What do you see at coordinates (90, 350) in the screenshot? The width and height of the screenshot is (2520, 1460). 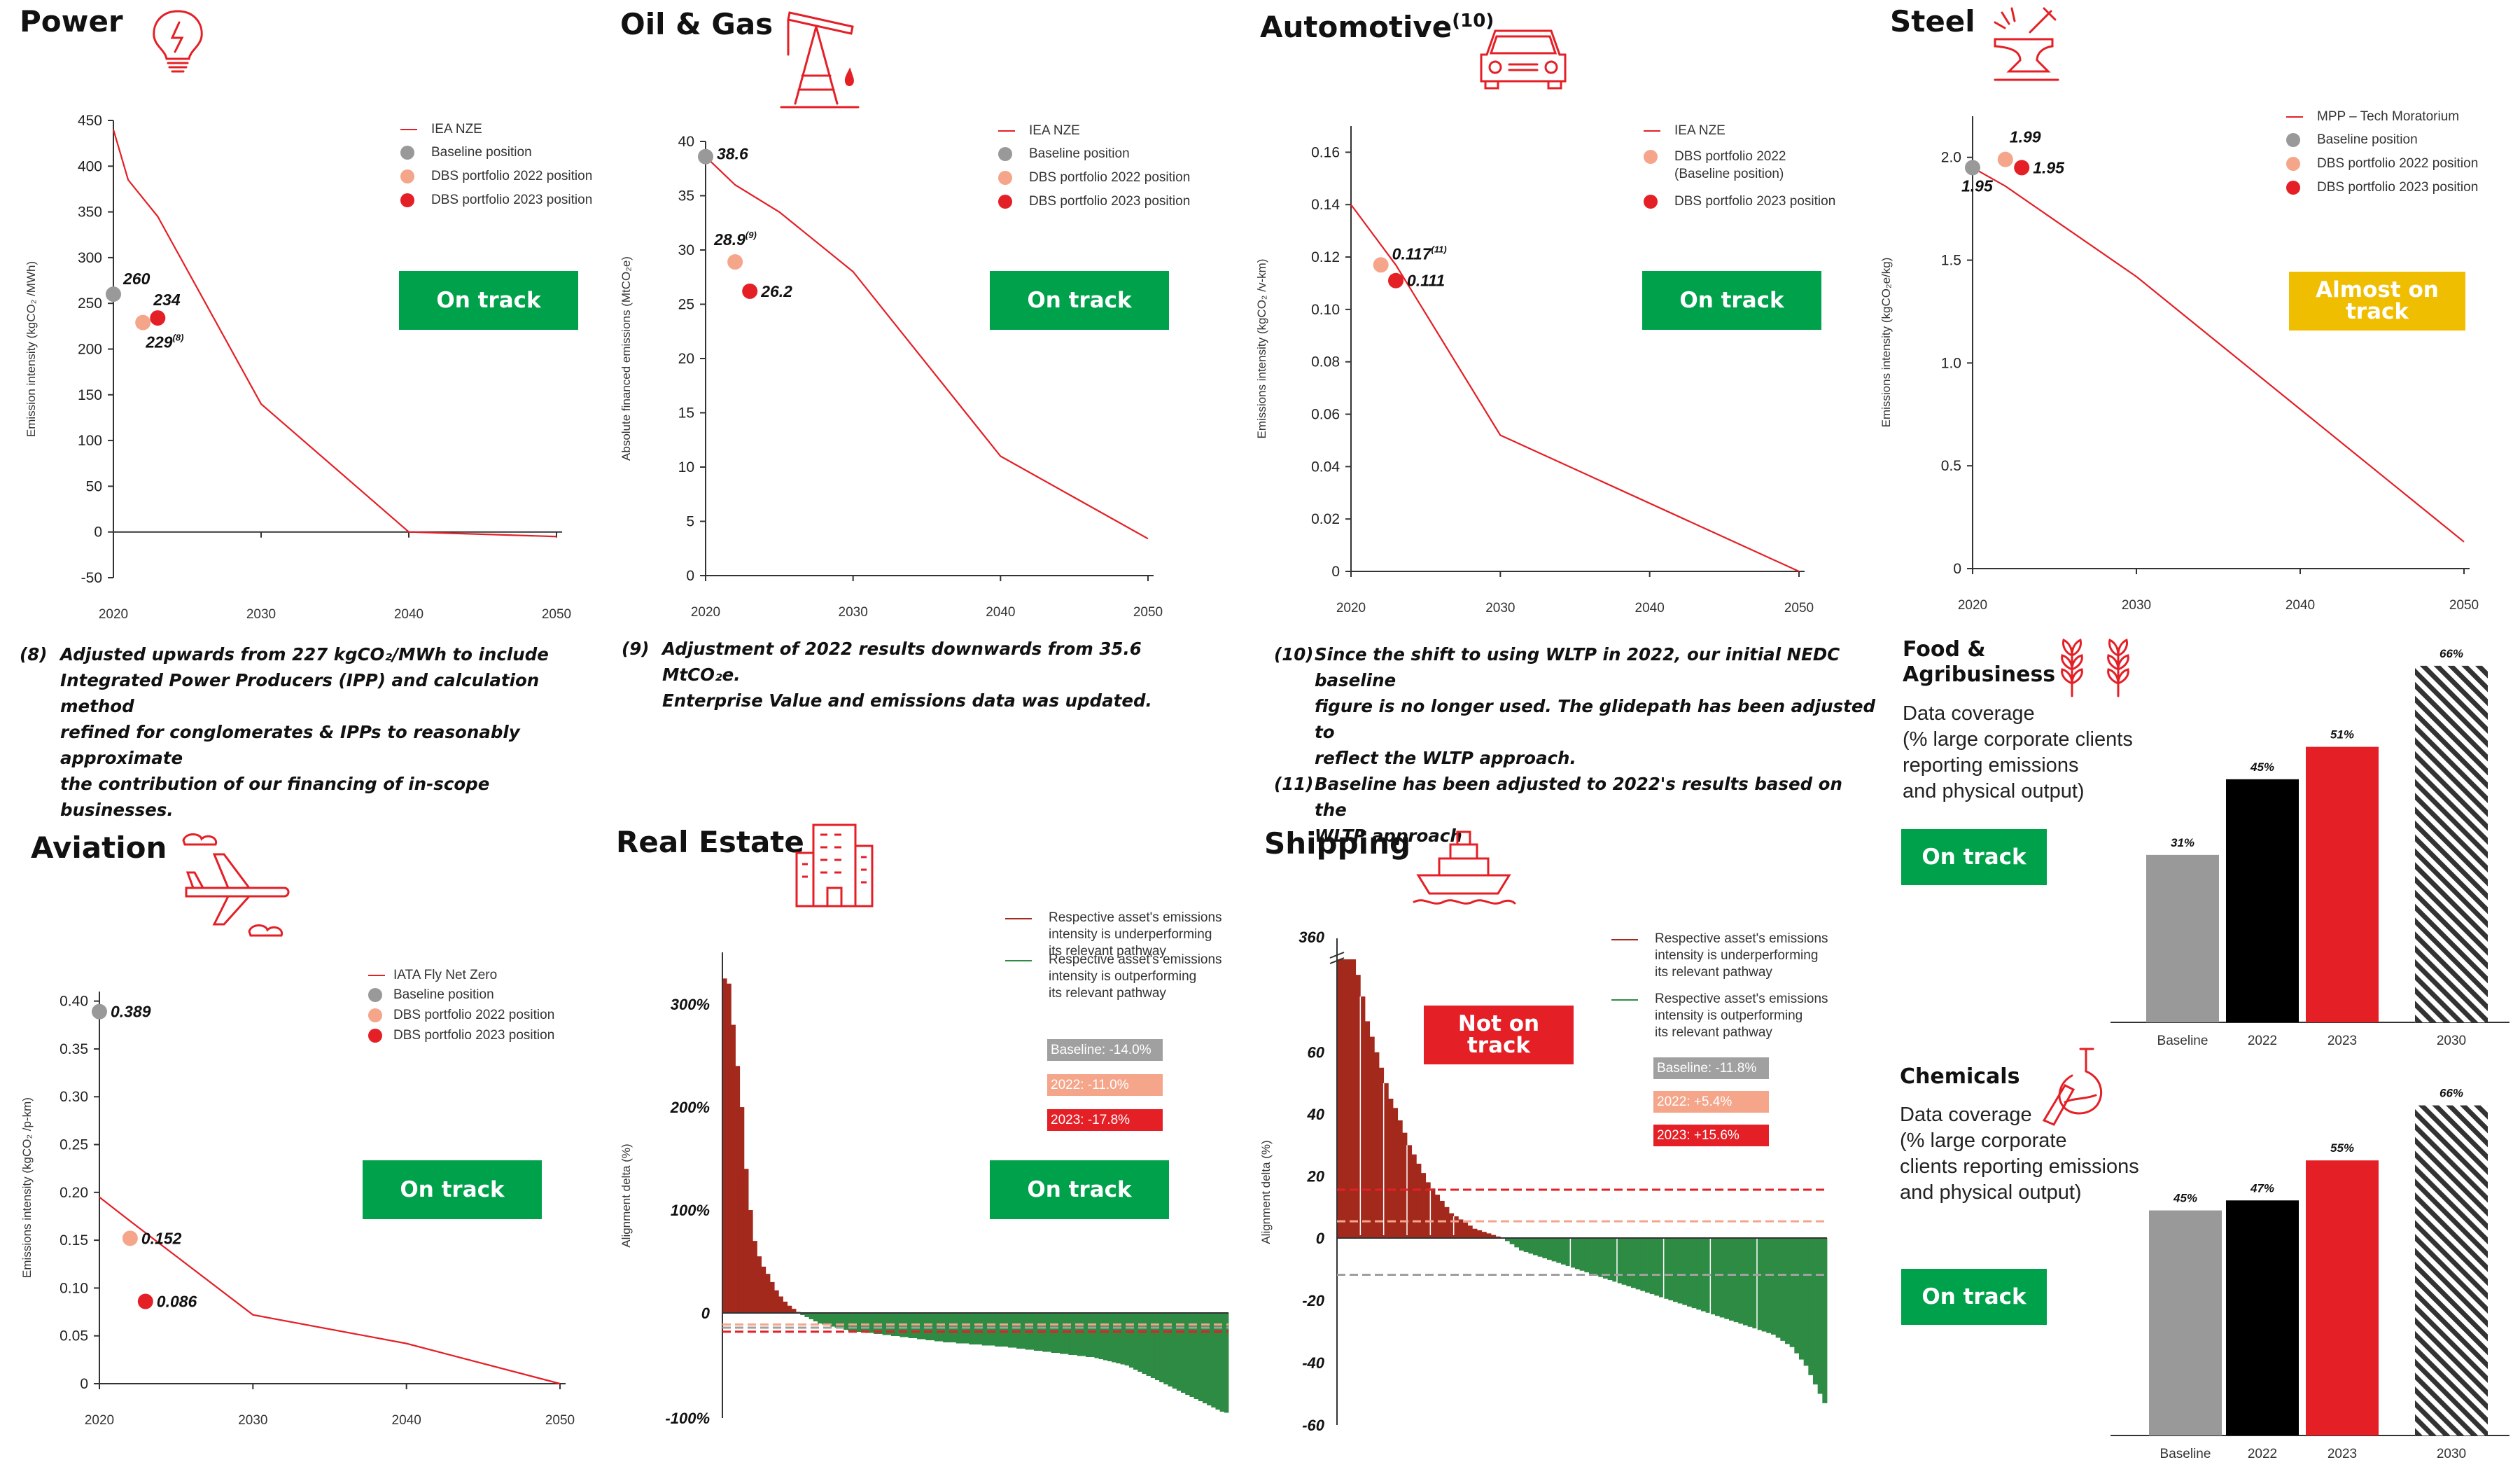 I see `y-tick-label: 200` at bounding box center [90, 350].